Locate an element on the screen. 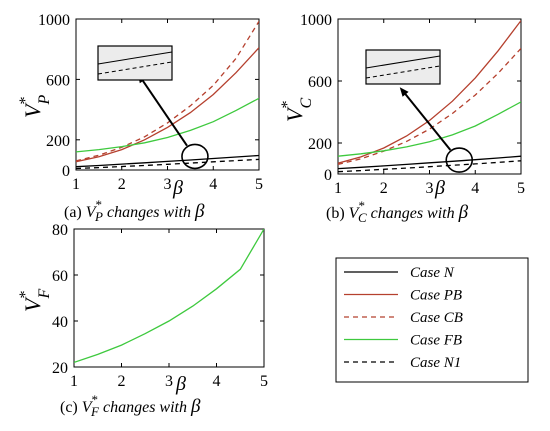 This screenshot has width=550, height=431. panel-caption: (b) V* C changes with β is located at coordinates (397, 211).